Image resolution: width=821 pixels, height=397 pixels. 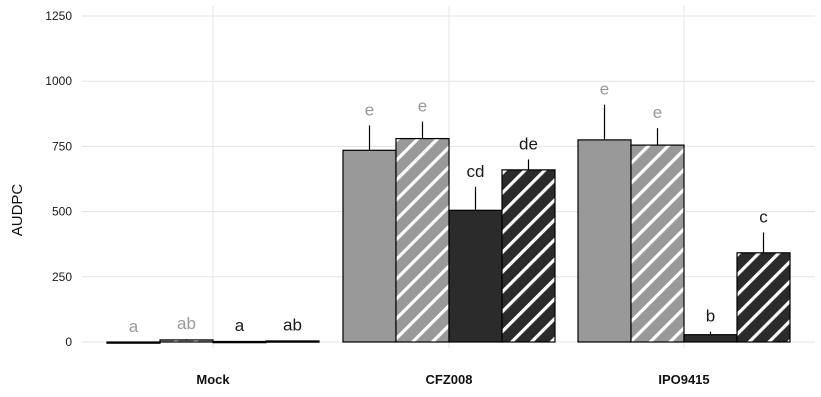 What do you see at coordinates (58, 81) in the screenshot?
I see `y-tick-label: 1000` at bounding box center [58, 81].